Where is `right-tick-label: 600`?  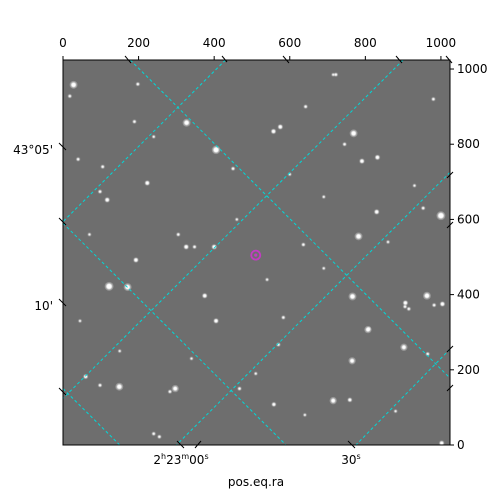 right-tick-label: 600 is located at coordinates (468, 219).